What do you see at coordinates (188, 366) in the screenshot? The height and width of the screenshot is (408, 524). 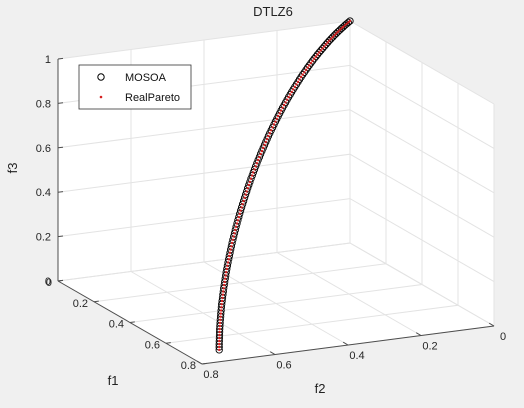 I see `y-tick-label: 0.8` at bounding box center [188, 366].